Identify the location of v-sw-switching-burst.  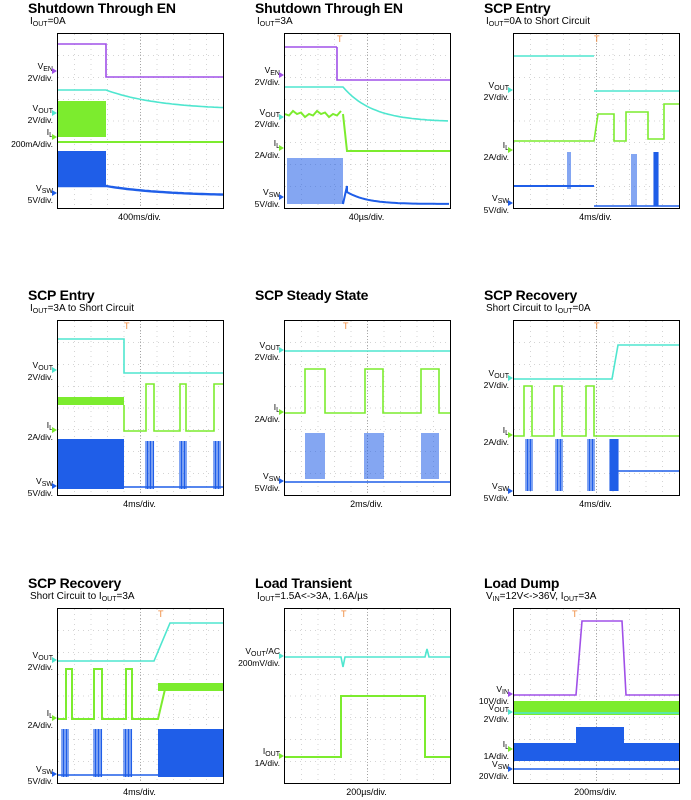
(315, 181).